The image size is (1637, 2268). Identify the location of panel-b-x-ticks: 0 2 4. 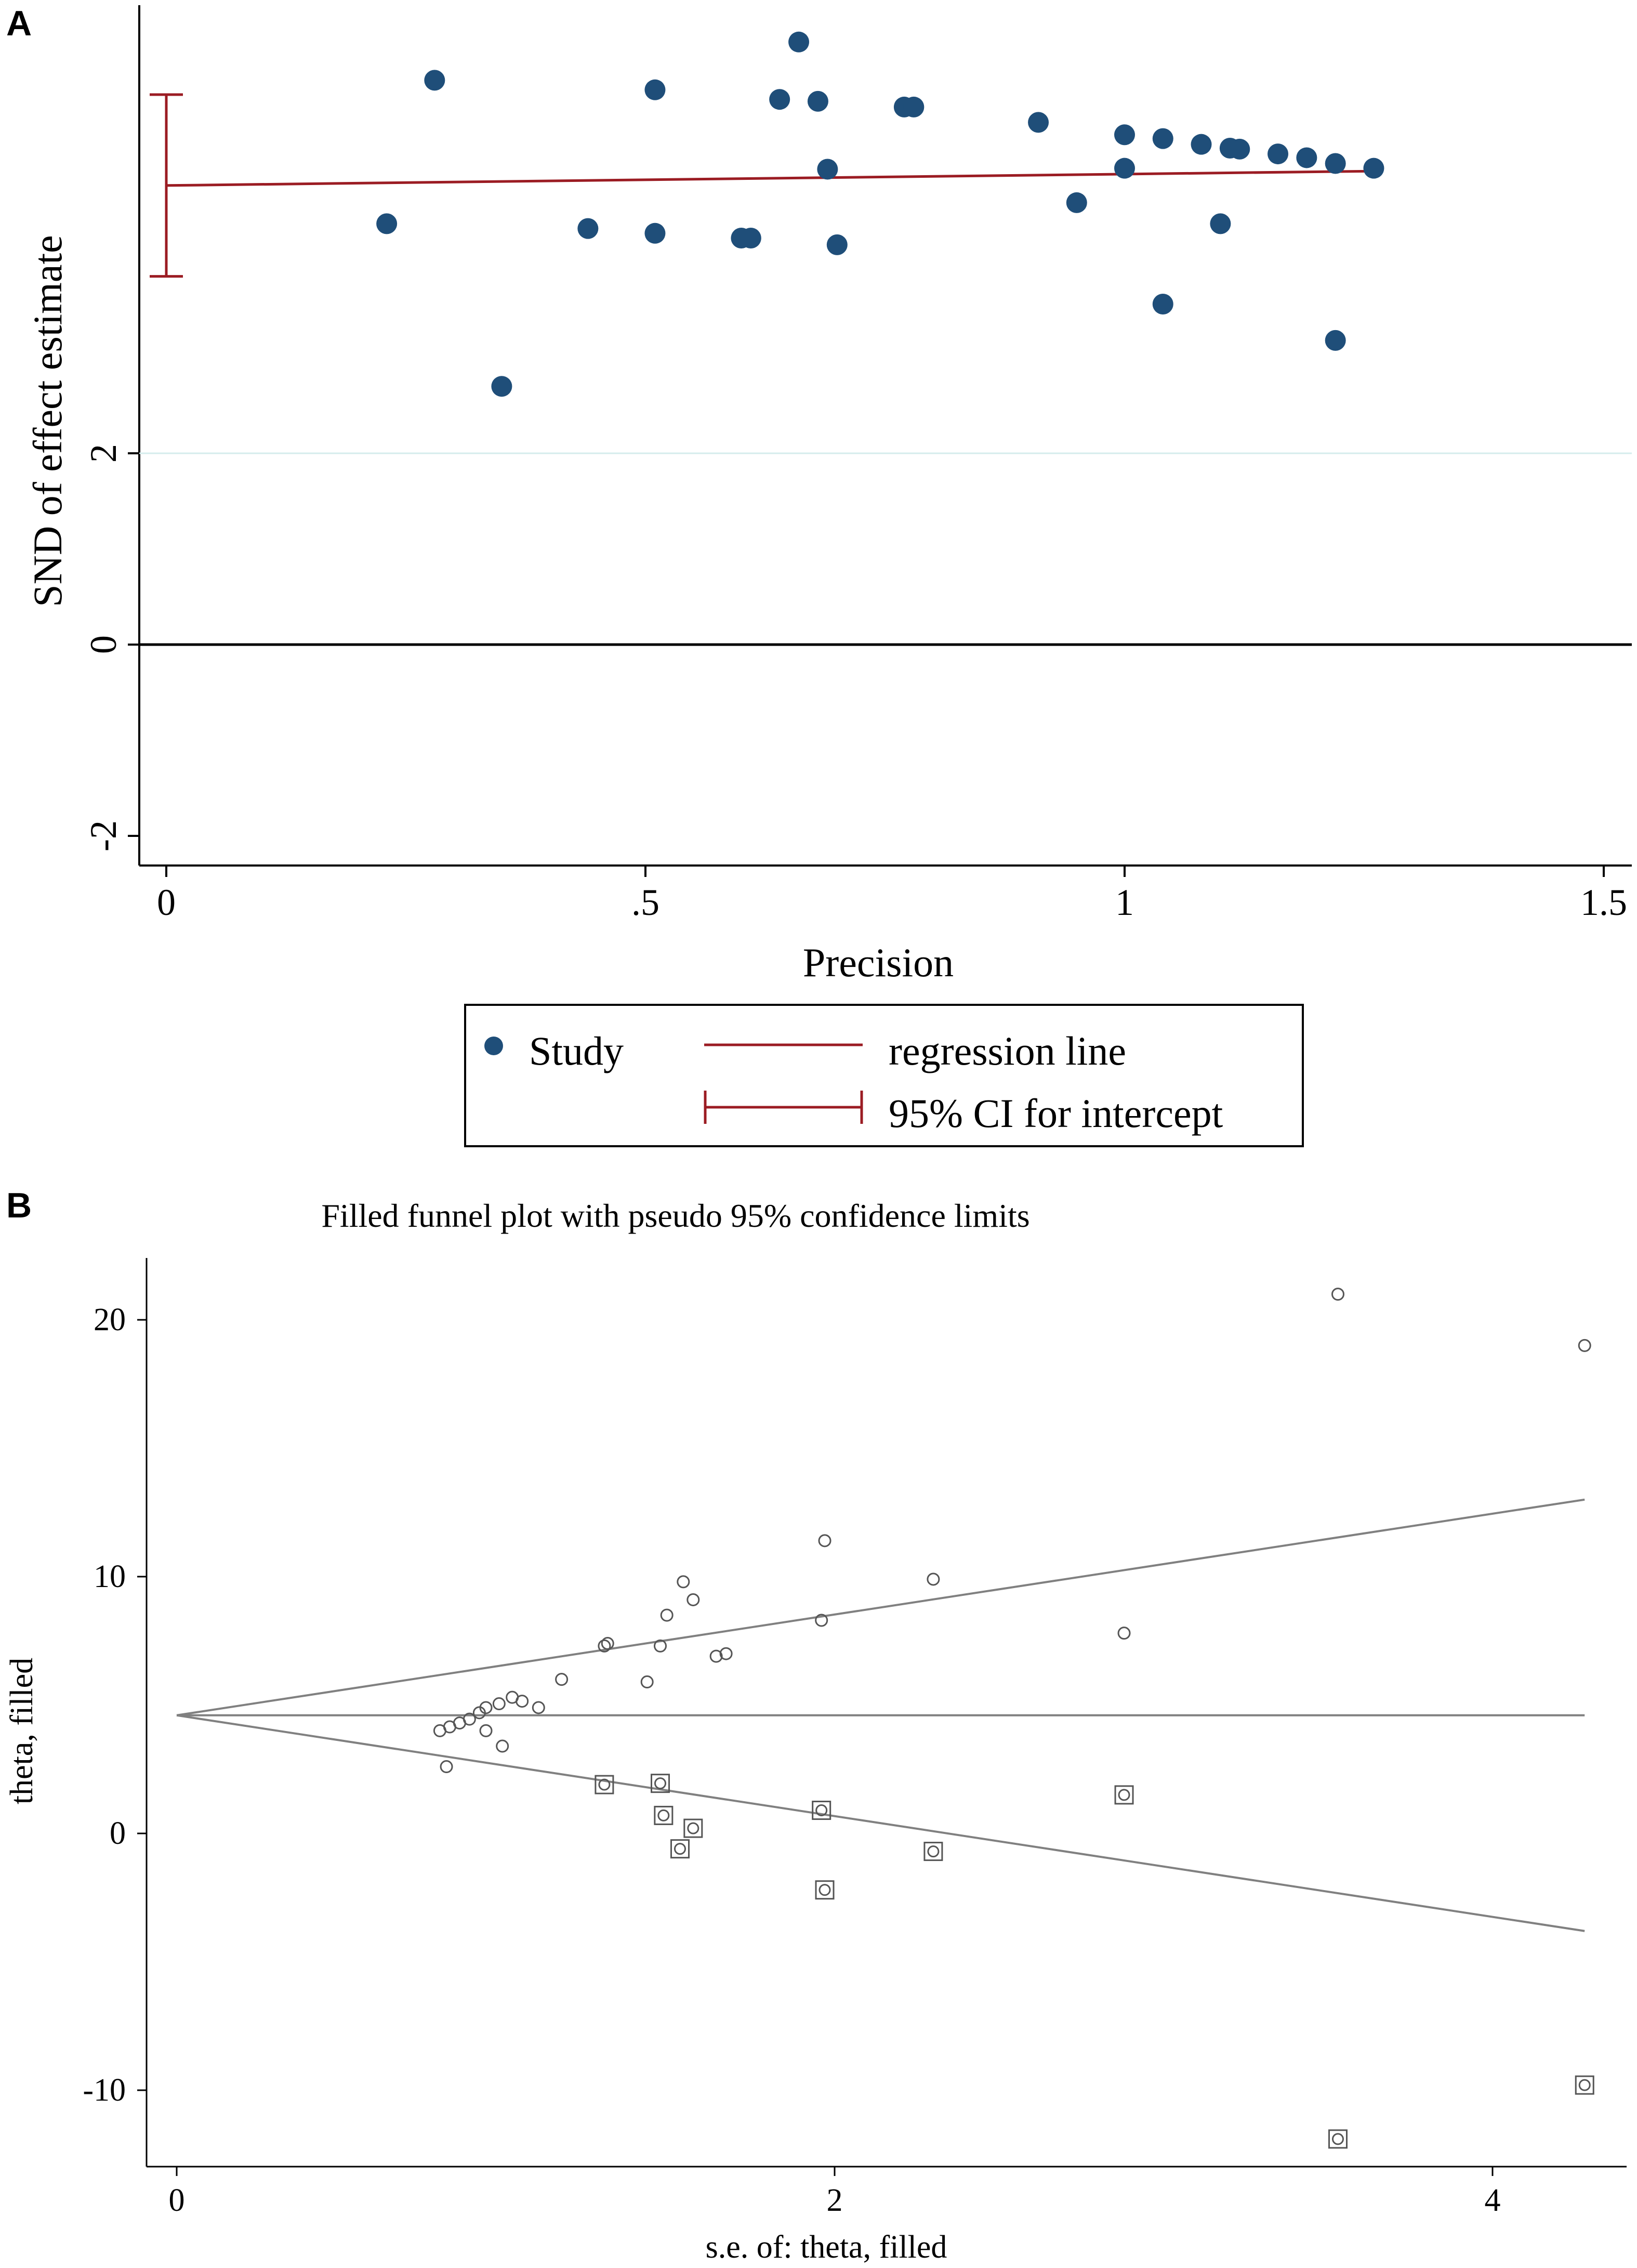
(835, 2192).